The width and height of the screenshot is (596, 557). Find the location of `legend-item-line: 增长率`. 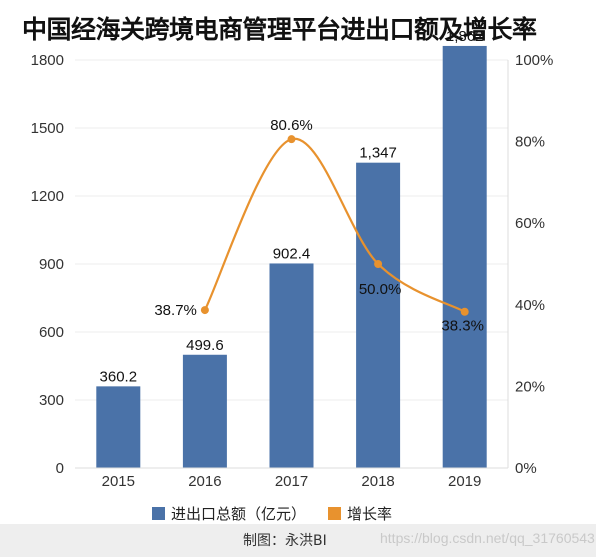

legend-item-line: 增长率 is located at coordinates (360, 513).